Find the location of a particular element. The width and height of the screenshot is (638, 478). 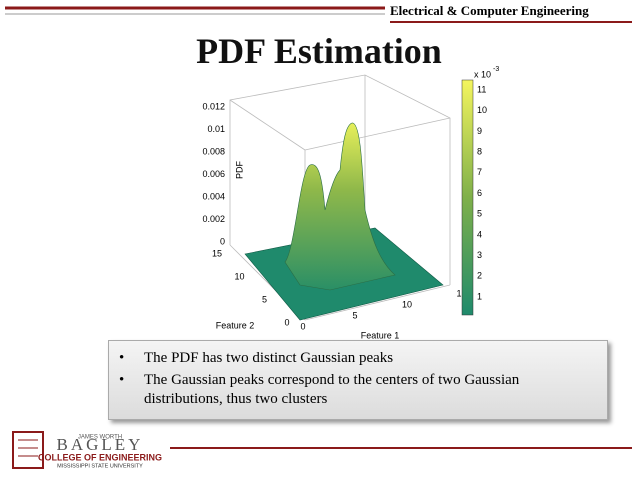

colorbar-tick-label: 7 is located at coordinates (479, 172).